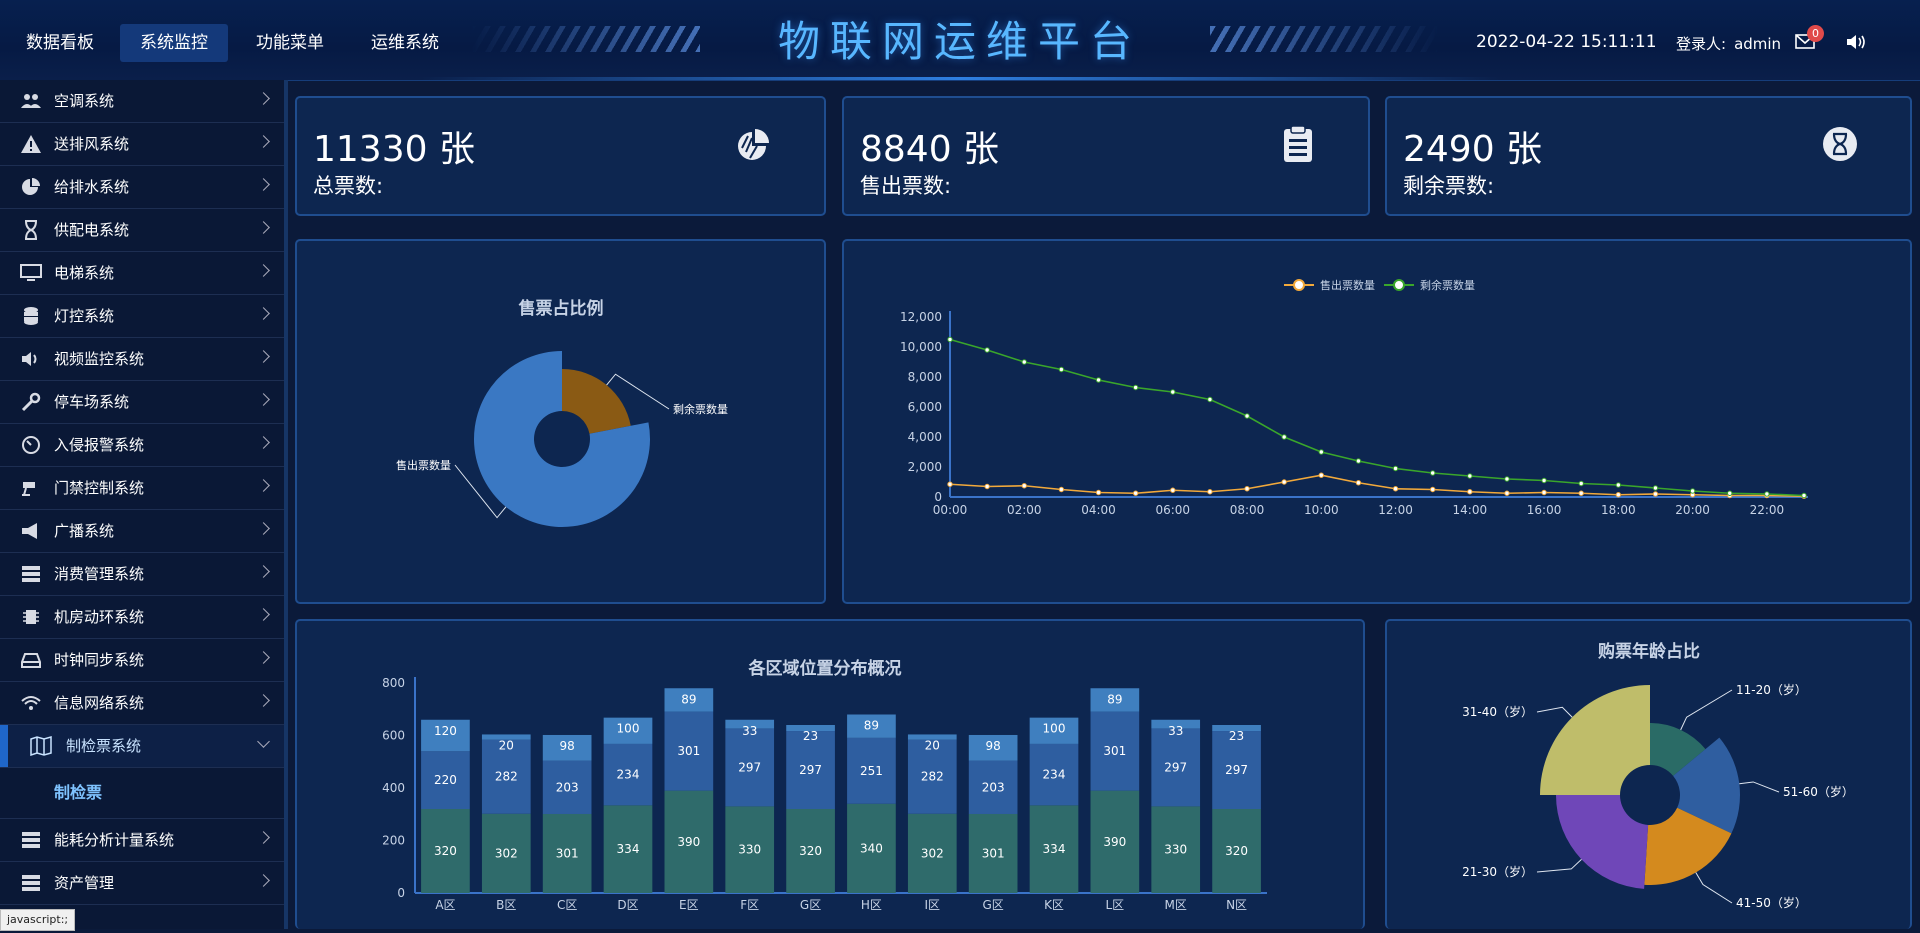  I want to click on sidebar-item-parking: 停车场系统, so click(142, 402).